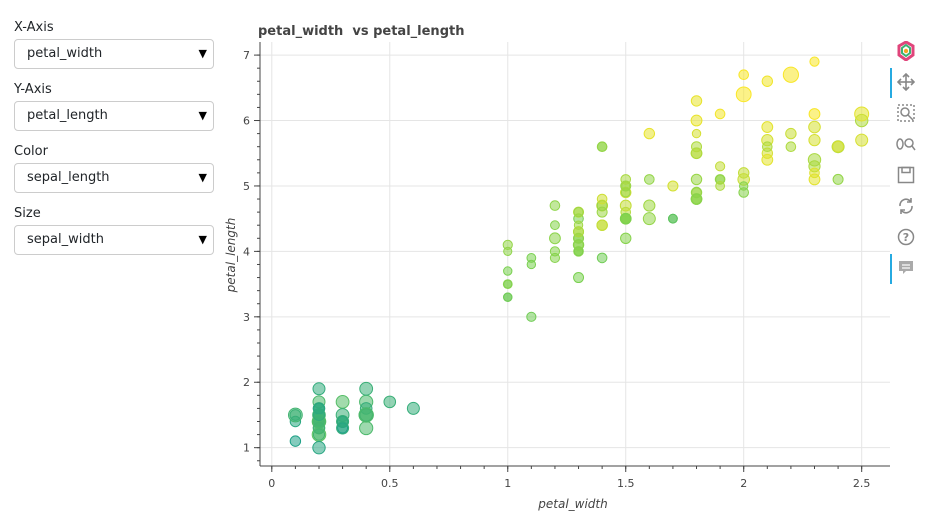 The width and height of the screenshot is (938, 532). Describe the element at coordinates (626, 483) in the screenshot. I see `x-tick-label: 1.5` at that location.